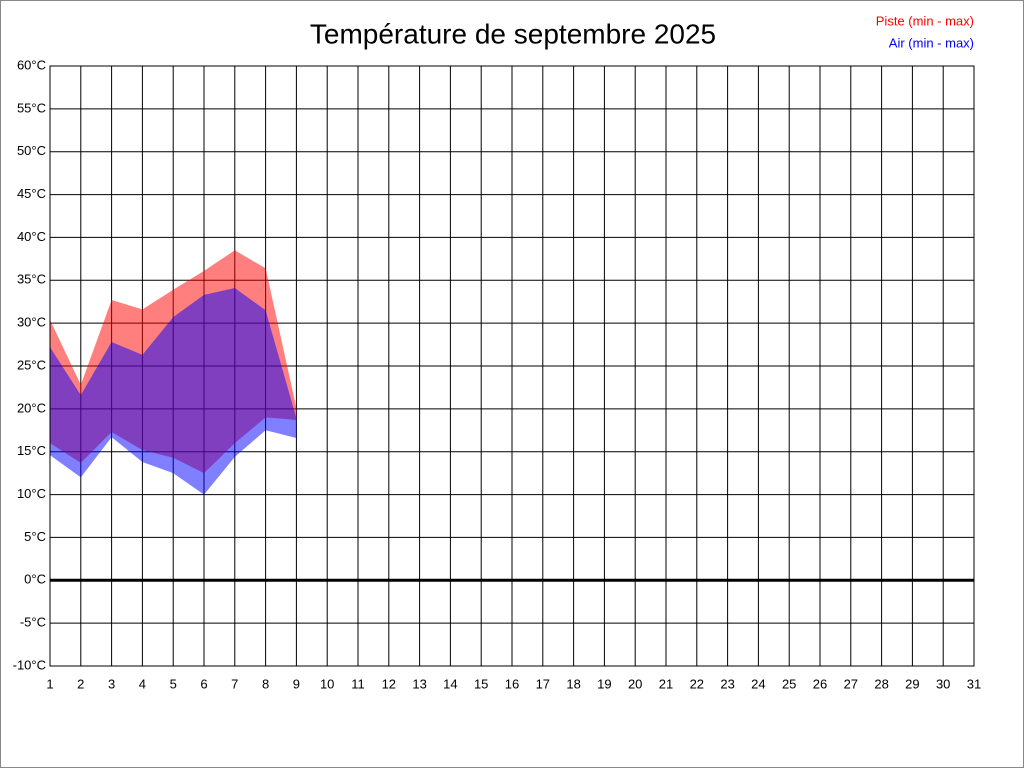 This screenshot has width=1024, height=768. What do you see at coordinates (512, 683) in the screenshot?
I see `x-tick-label: 16` at bounding box center [512, 683].